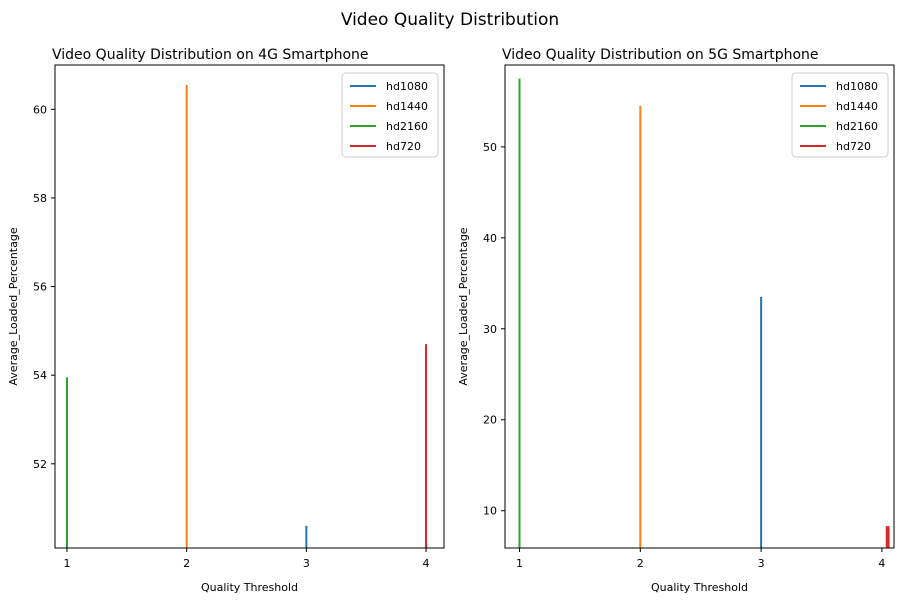 Image resolution: width=900 pixels, height=600 pixels. Describe the element at coordinates (40, 375) in the screenshot. I see `y-tick-label: 54` at that location.